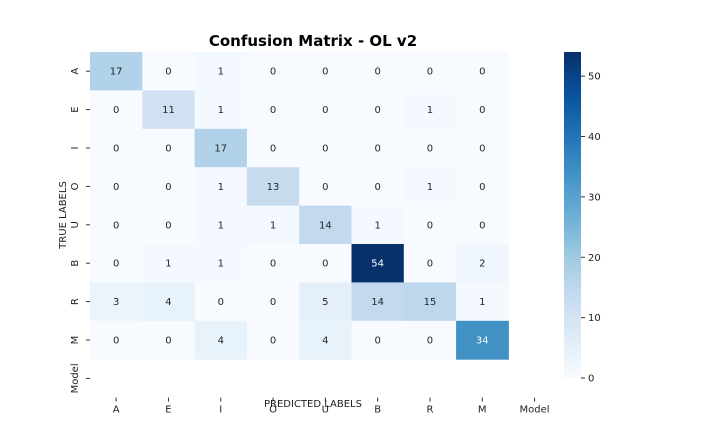  What do you see at coordinates (75, 301) in the screenshot?
I see `y-tick-label: R` at bounding box center [75, 301].